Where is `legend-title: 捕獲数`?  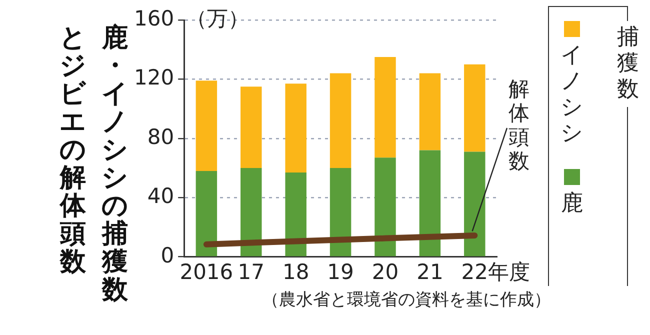
legend-title: 捕獲数 is located at coordinates (115, 262).